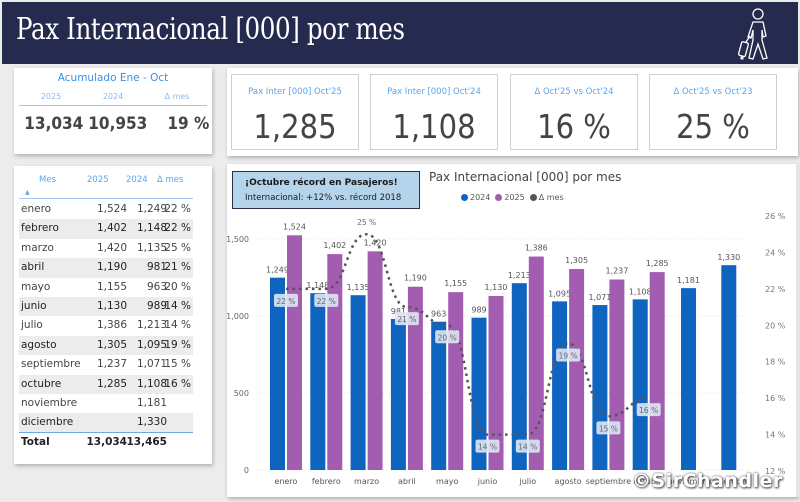 The image size is (800, 502). What do you see at coordinates (438, 314) in the screenshot?
I see `data-label-2024: 963` at bounding box center [438, 314].